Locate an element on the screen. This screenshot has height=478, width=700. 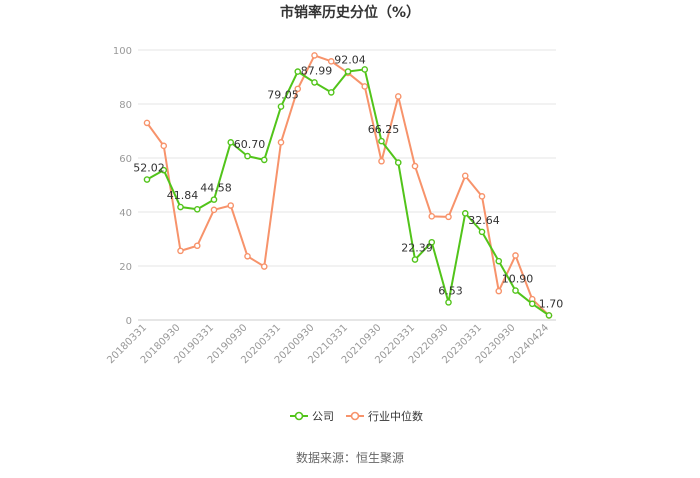
data-label: 52.02 is located at coordinates (149, 168).